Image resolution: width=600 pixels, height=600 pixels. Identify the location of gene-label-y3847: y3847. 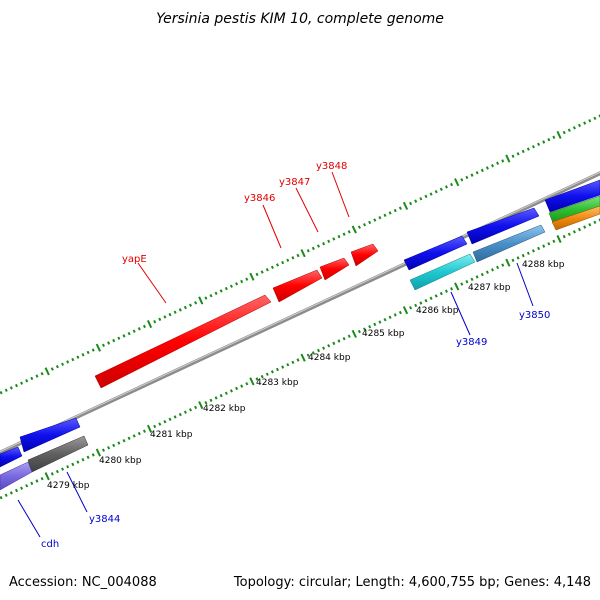
(294, 182).